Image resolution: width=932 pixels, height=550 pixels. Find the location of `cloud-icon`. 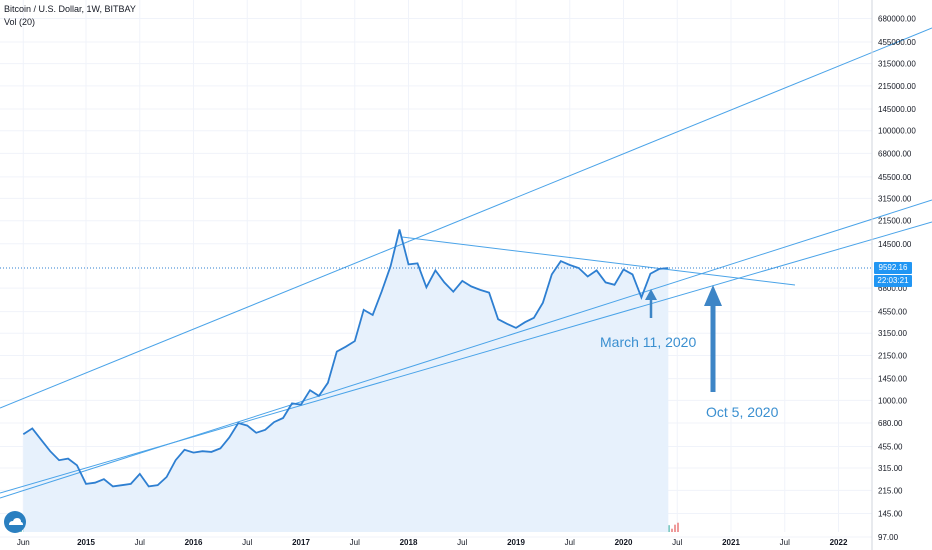

cloud-icon is located at coordinates (16, 521).